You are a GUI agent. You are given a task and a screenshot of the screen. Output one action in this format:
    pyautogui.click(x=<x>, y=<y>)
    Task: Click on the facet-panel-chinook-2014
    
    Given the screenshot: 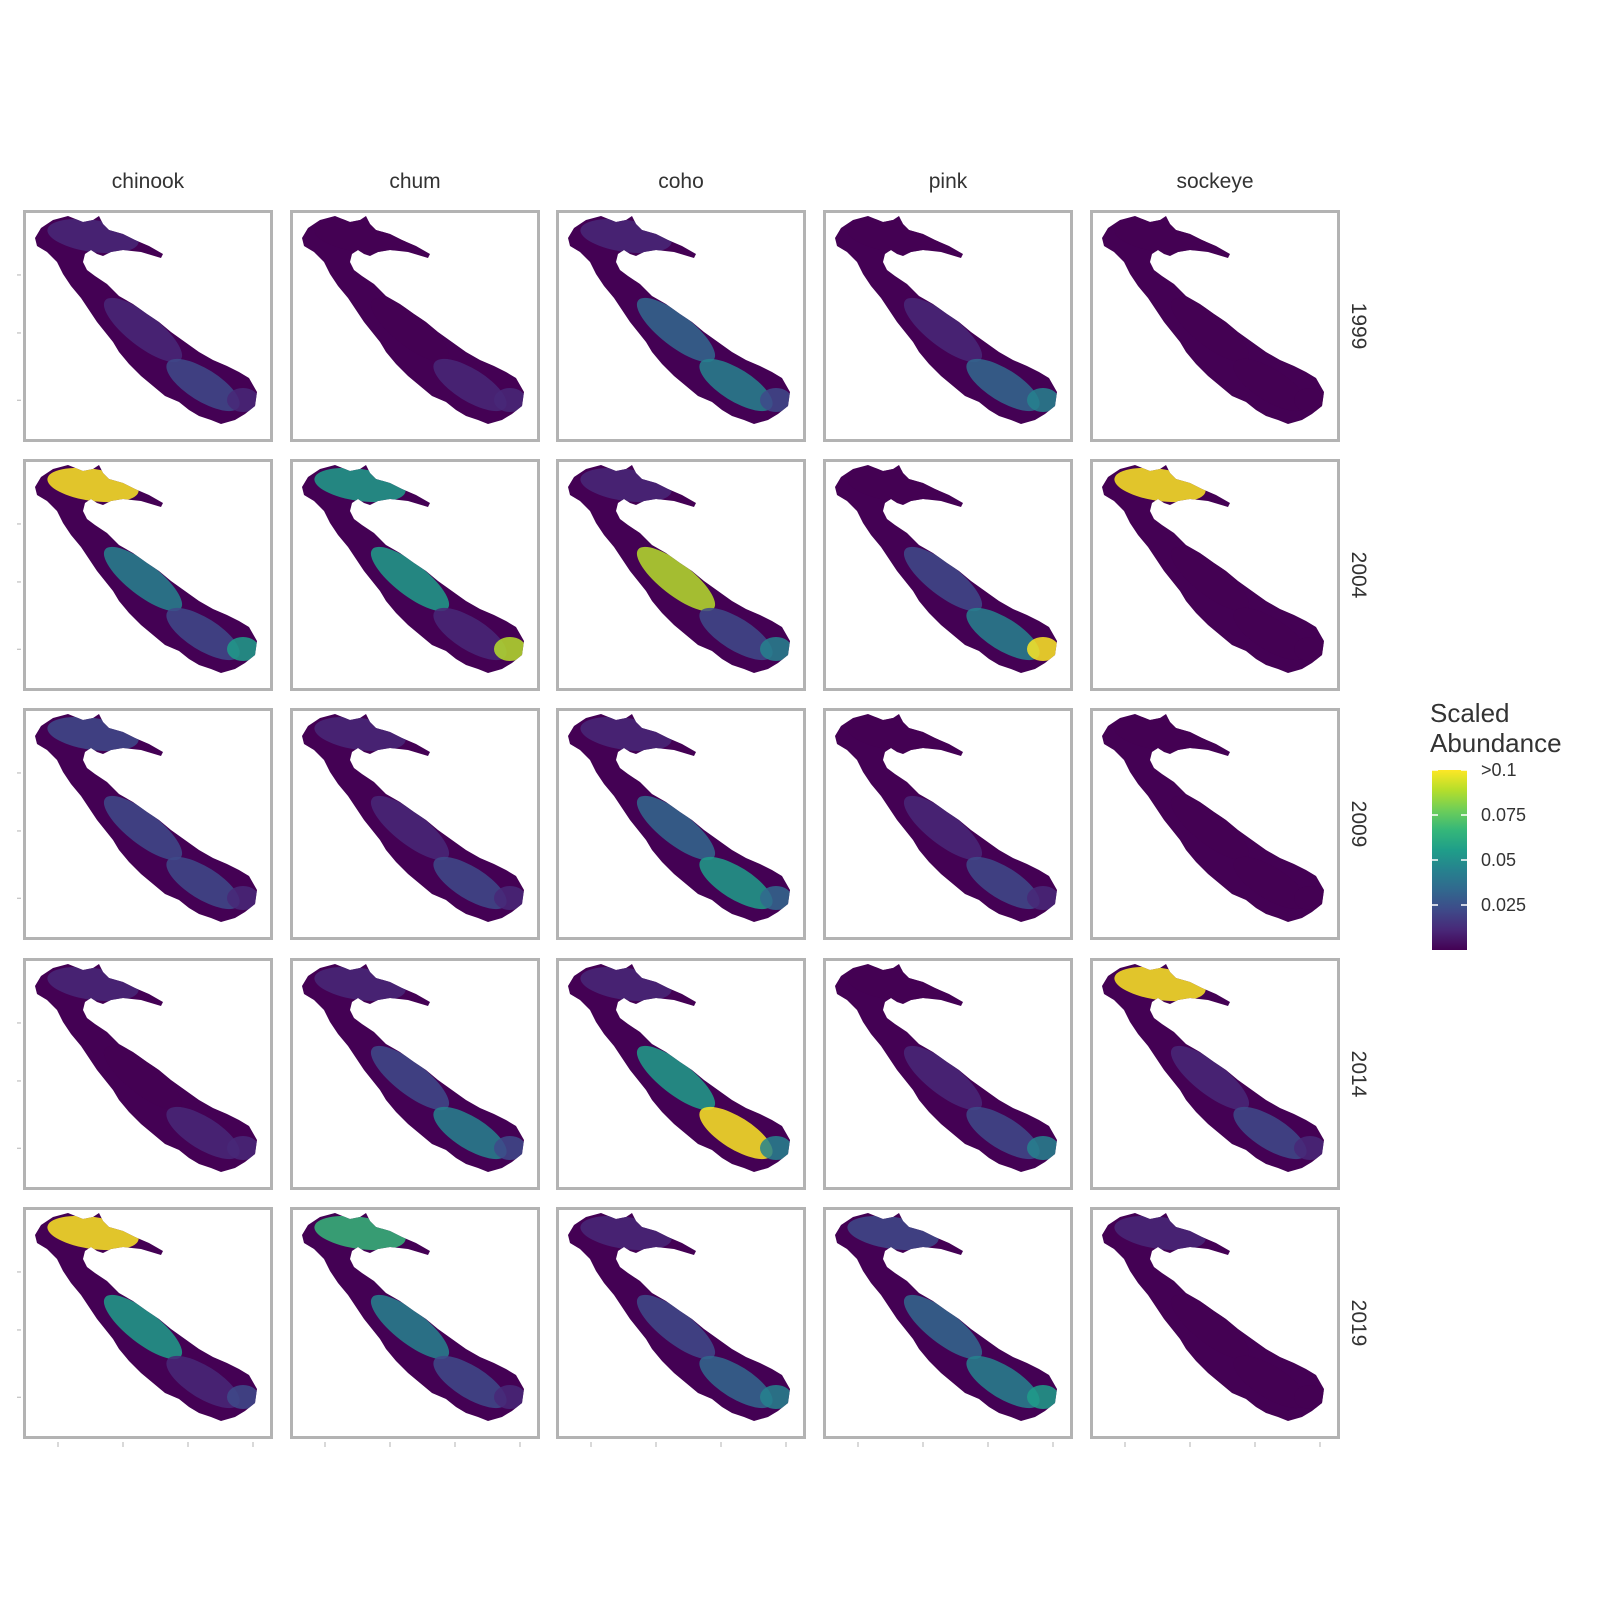 What is the action you would take?
    pyautogui.click(x=148, y=1074)
    